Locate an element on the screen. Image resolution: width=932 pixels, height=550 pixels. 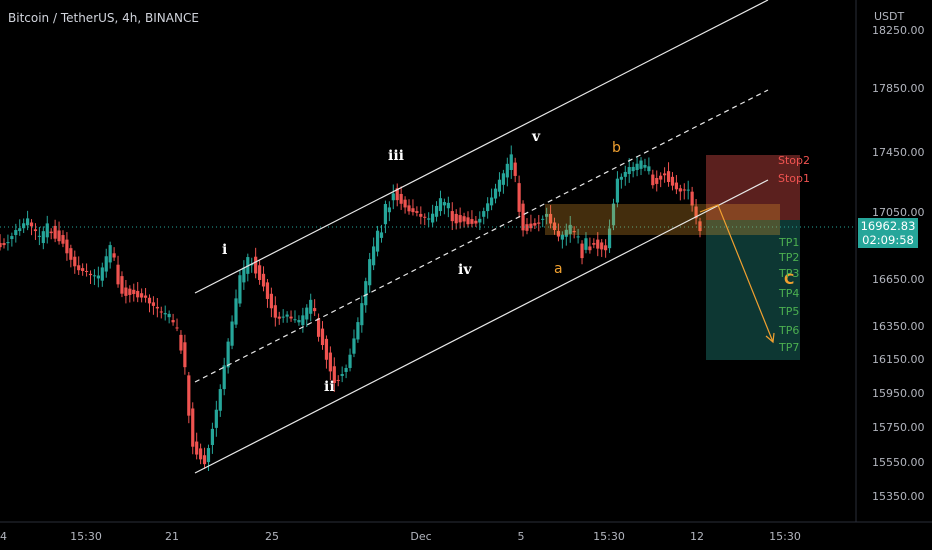
time-tick-label: 5 is located at coordinates (521, 536).